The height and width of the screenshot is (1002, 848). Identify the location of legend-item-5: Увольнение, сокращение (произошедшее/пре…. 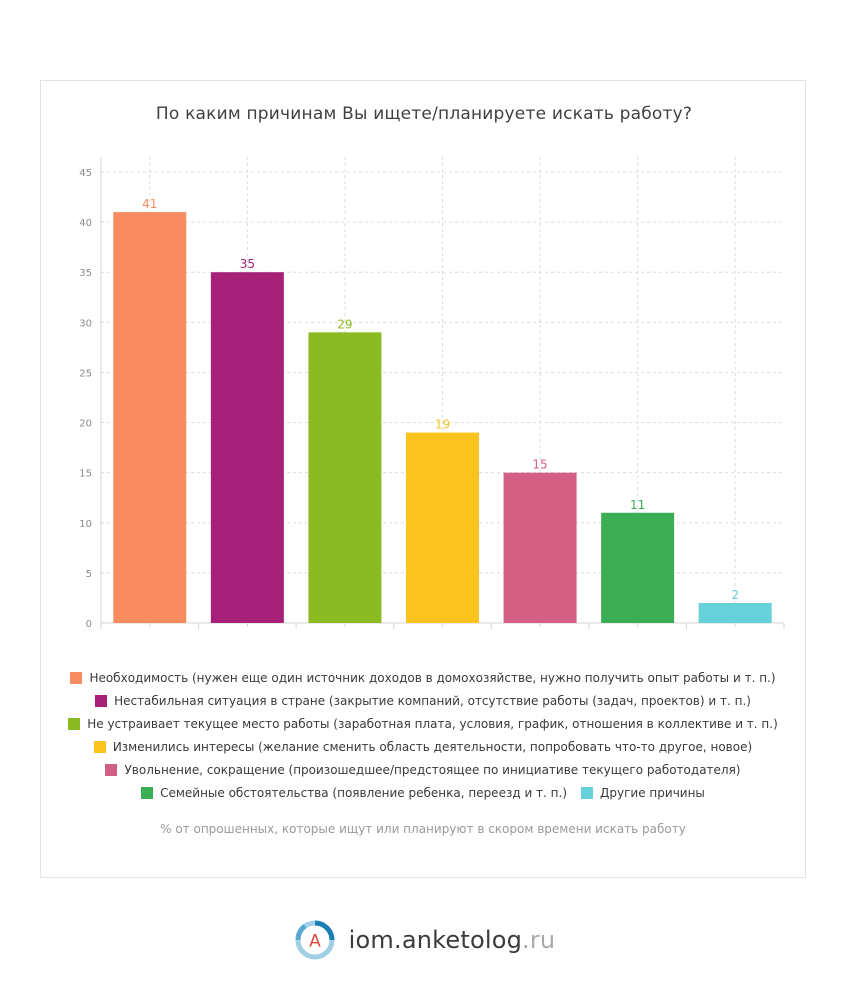
(423, 769).